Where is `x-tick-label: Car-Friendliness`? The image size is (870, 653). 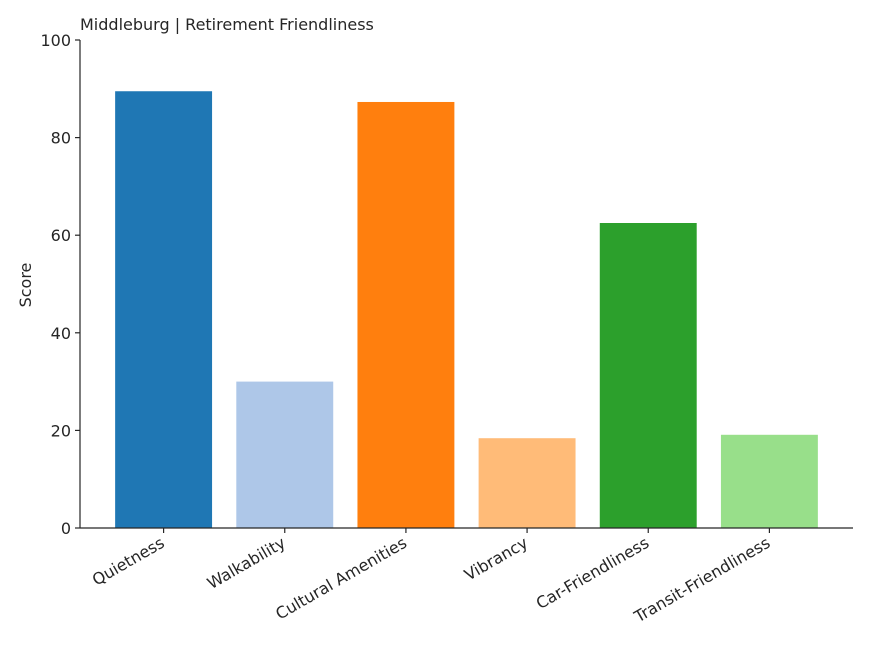 x-tick-label: Car-Friendliness is located at coordinates (593, 573).